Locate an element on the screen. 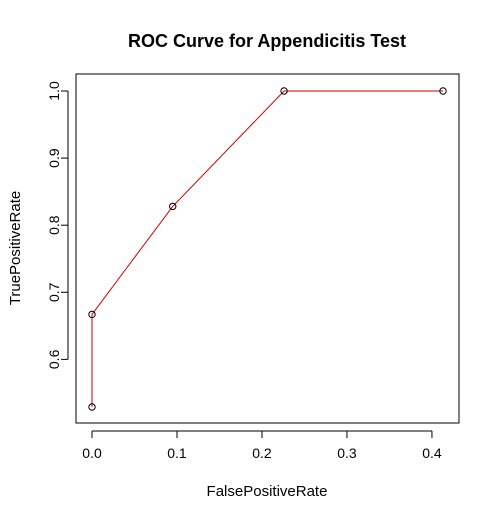 The width and height of the screenshot is (498, 523). x-tick-label: 0.0 is located at coordinates (92, 453).